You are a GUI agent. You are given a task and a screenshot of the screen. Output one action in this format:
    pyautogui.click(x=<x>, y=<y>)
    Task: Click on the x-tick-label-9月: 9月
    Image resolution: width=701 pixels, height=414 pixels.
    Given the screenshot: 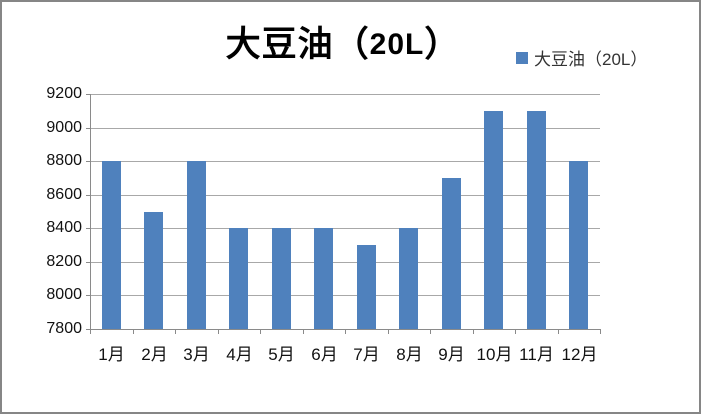 What is the action you would take?
    pyautogui.click(x=451, y=354)
    